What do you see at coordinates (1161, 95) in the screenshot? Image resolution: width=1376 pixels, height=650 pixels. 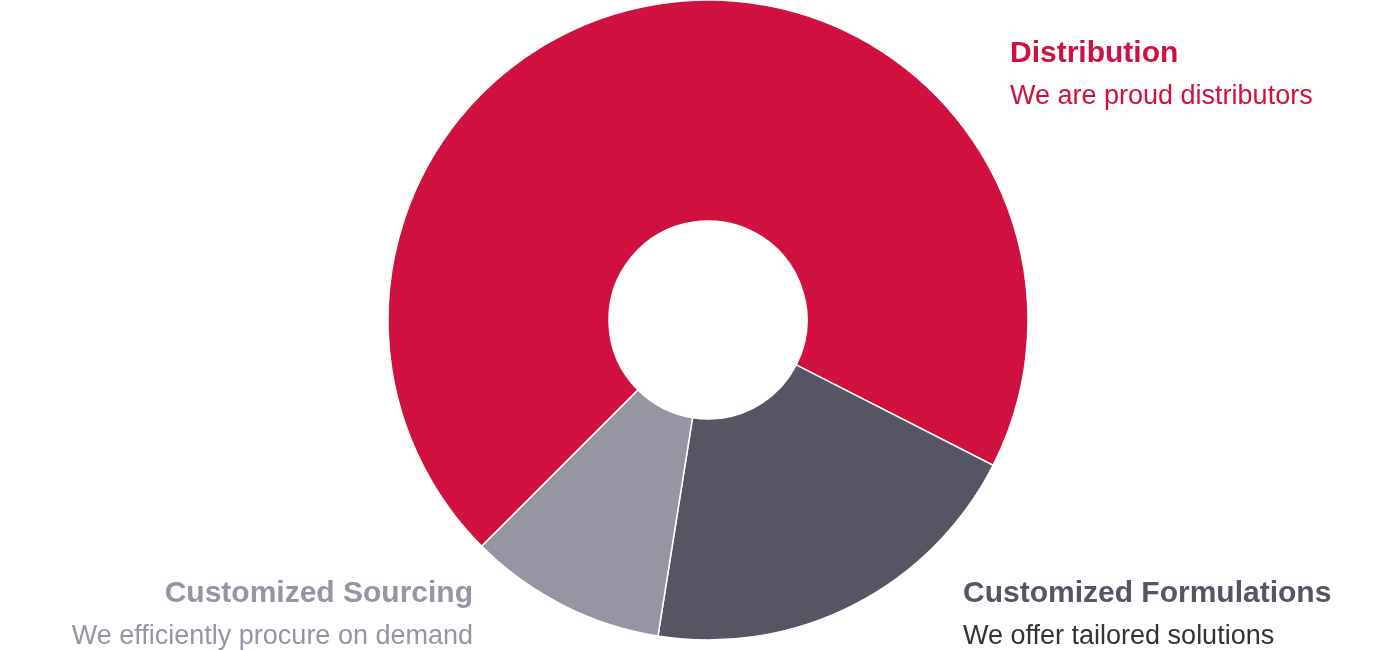 I see `text: We are proud distributors` at bounding box center [1161, 95].